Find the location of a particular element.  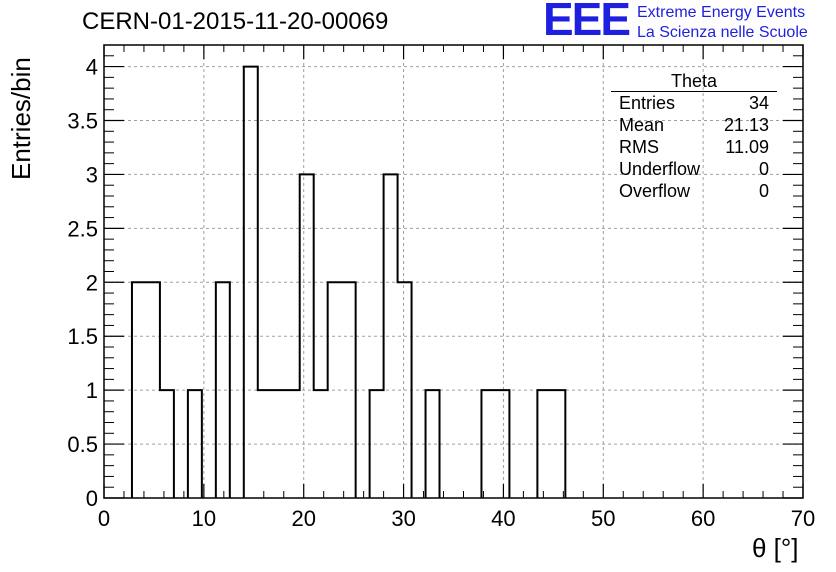

y-tick-label: 3.5 is located at coordinates (82, 121).